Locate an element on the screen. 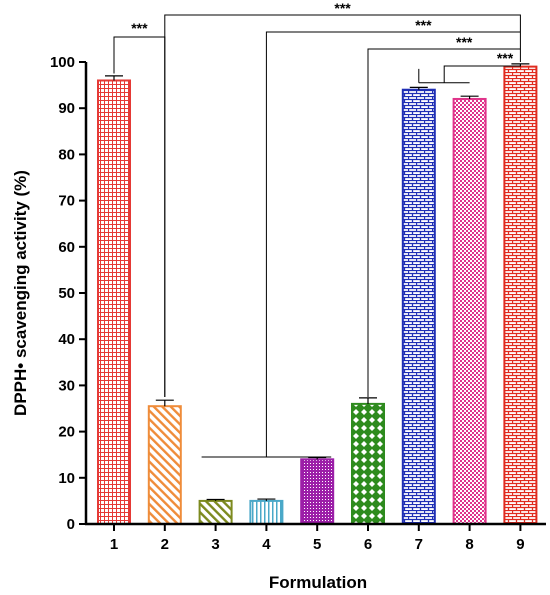  significance-bracket is located at coordinates (469, 74).